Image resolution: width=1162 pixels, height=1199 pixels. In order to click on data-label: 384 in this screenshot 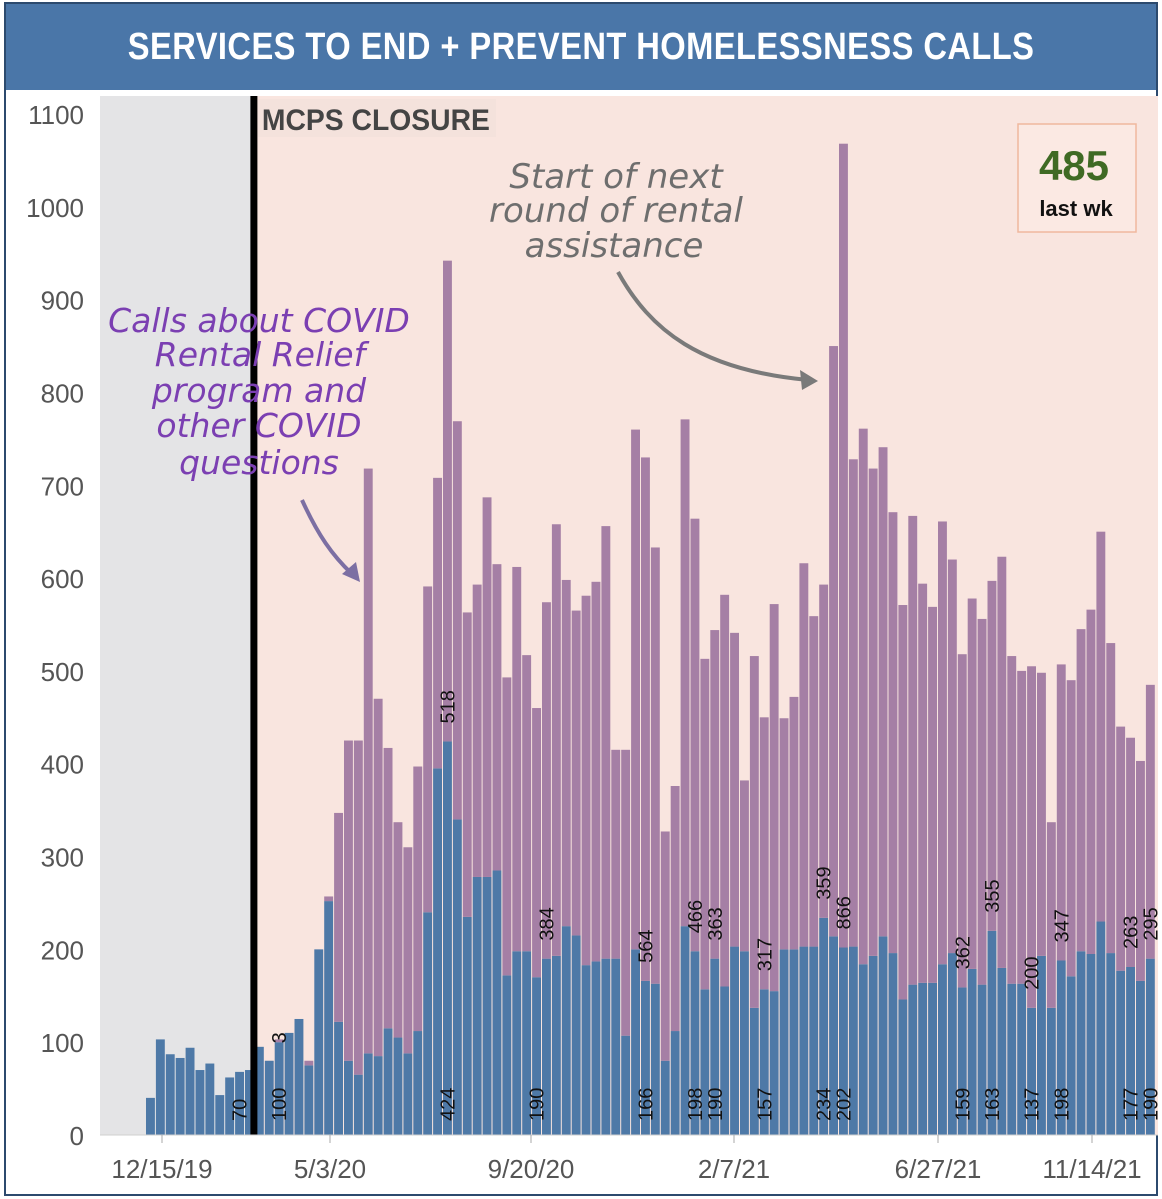, I will do `click(547, 923)`.